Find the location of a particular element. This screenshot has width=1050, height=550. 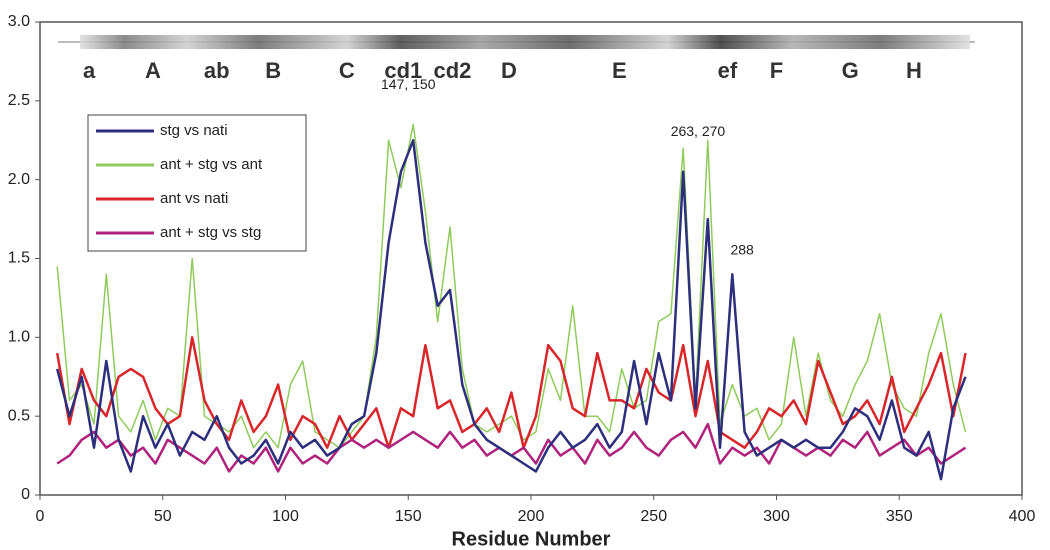

structure-label: C is located at coordinates (347, 70).